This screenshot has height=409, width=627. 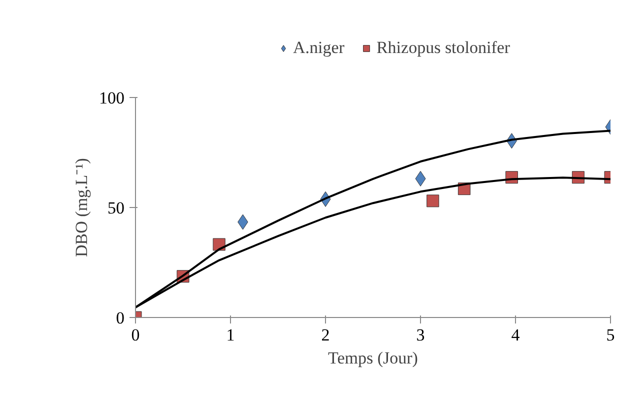 I want to click on legend-label: Rhizopus stolonifer, so click(x=443, y=48).